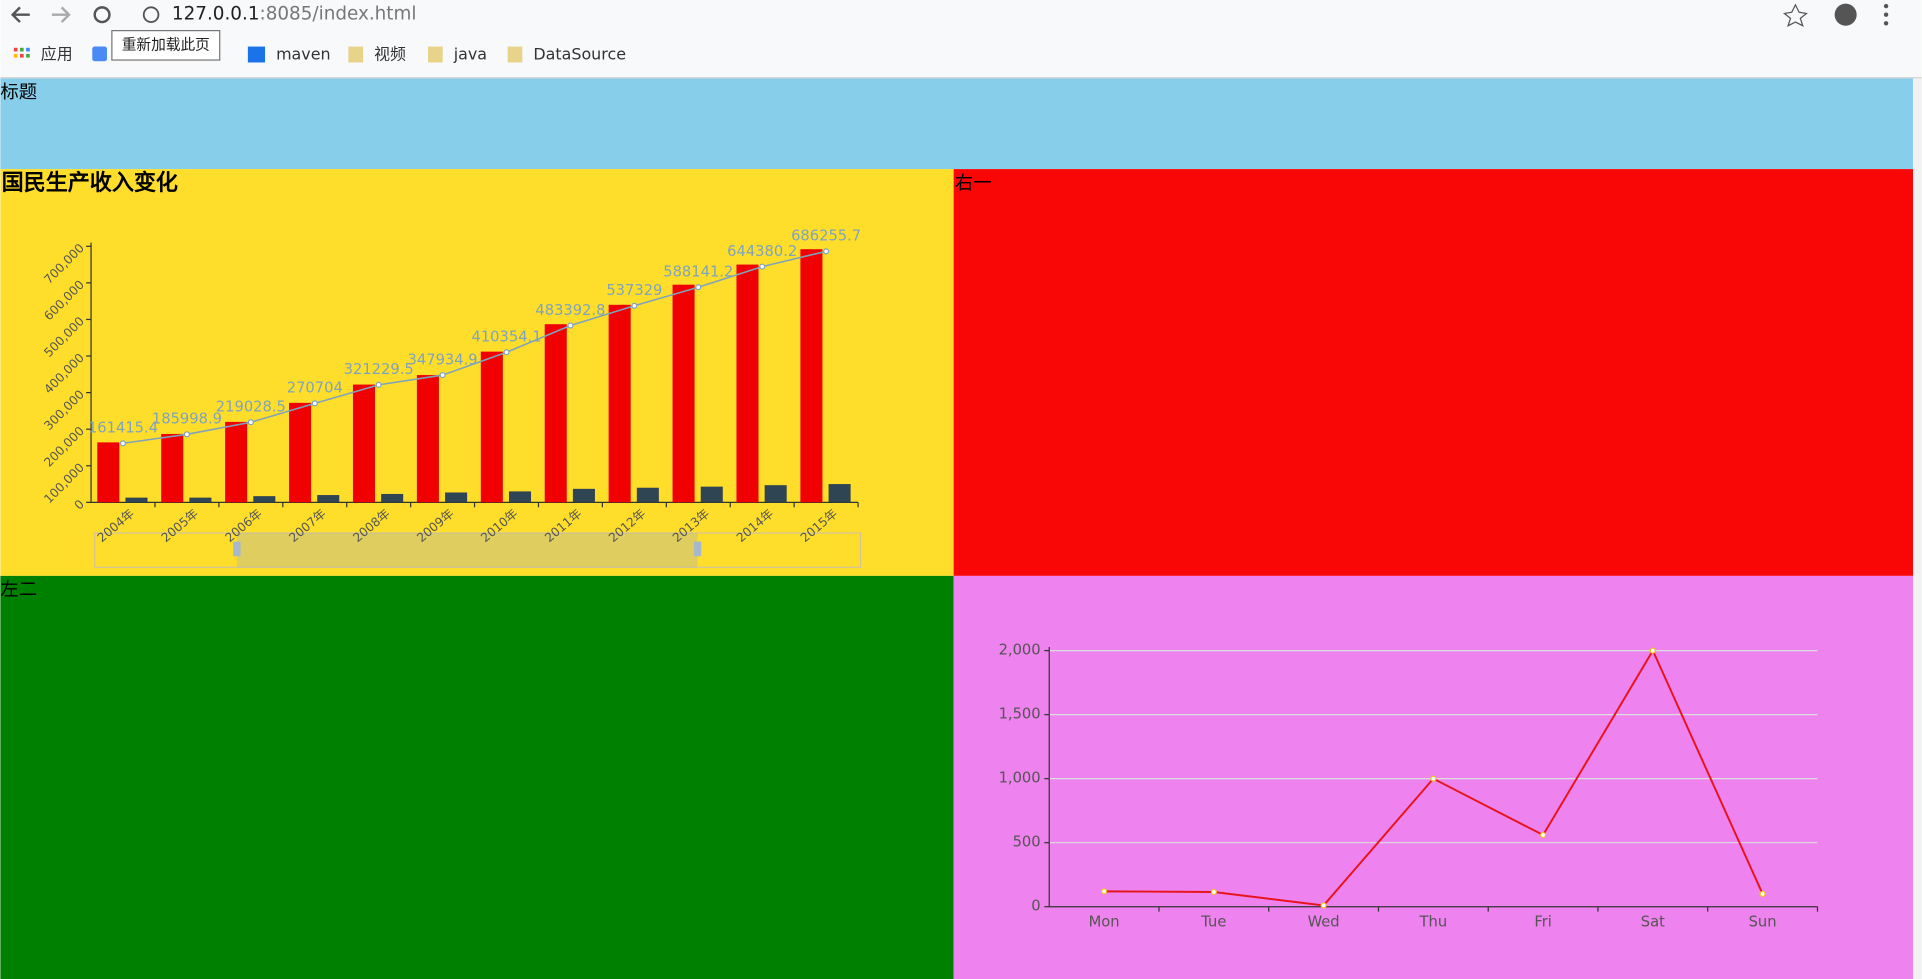  Describe the element at coordinates (1027, 842) in the screenshot. I see `y-tick-label: 500` at that location.